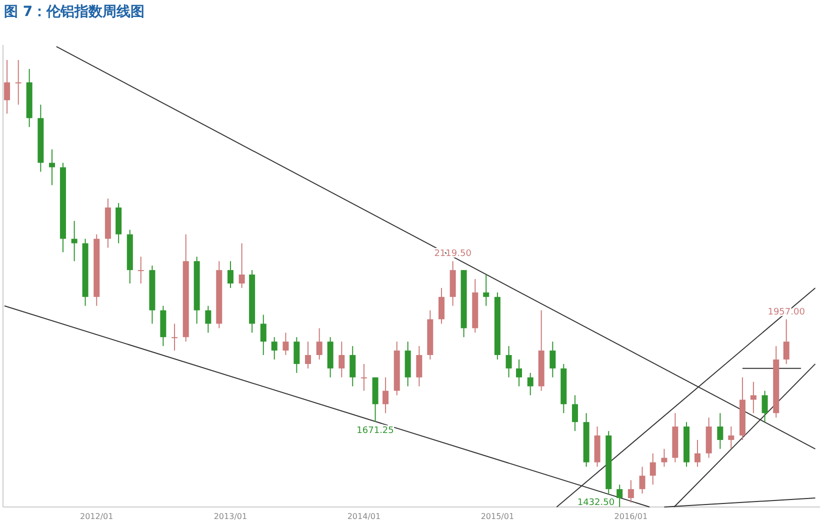 The height and width of the screenshot is (526, 827). What do you see at coordinates (364, 516) in the screenshot?
I see `x-tick-label: 2014/01` at bounding box center [364, 516].